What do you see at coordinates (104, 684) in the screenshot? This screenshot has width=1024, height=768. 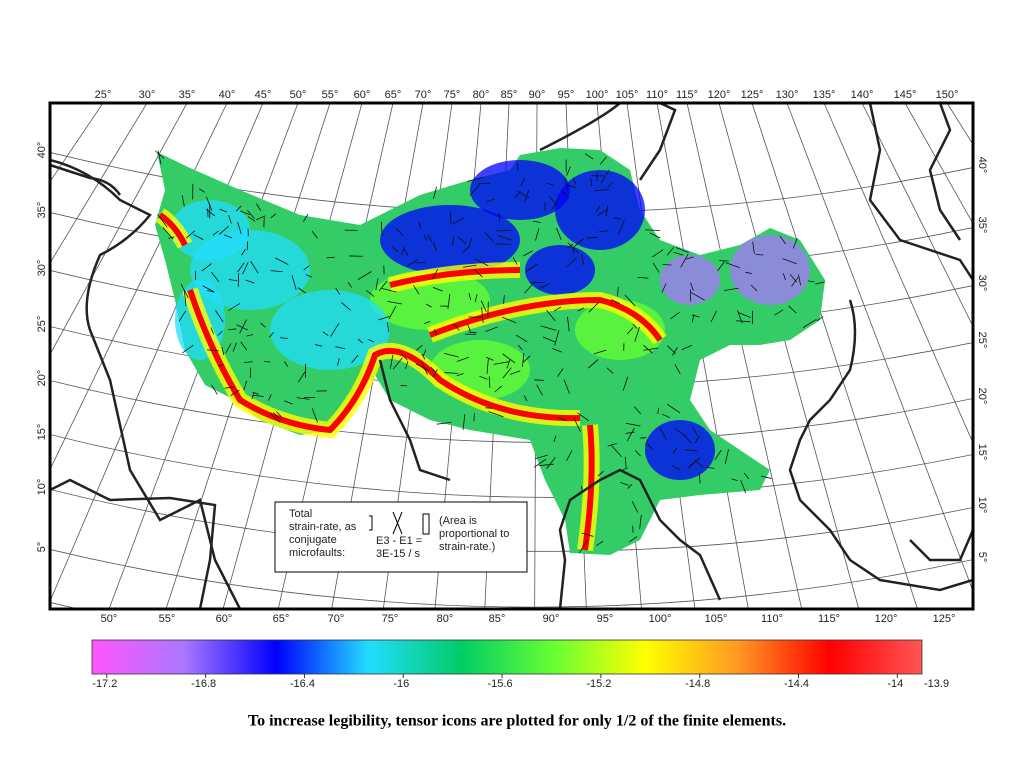 I see `colorbar-tick-label: -17.2` at bounding box center [104, 684].